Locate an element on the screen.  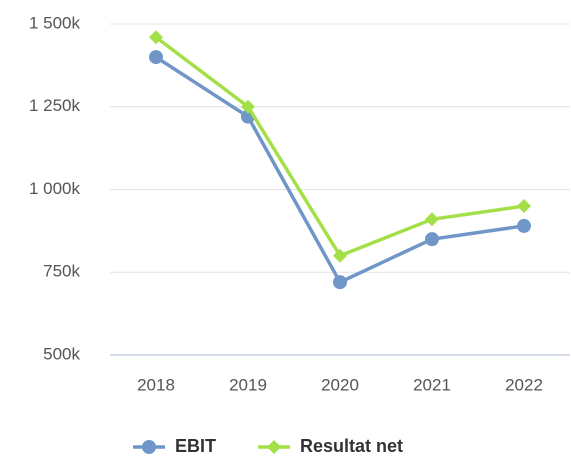
y-tick-label: 1 500k is located at coordinates (55, 22).